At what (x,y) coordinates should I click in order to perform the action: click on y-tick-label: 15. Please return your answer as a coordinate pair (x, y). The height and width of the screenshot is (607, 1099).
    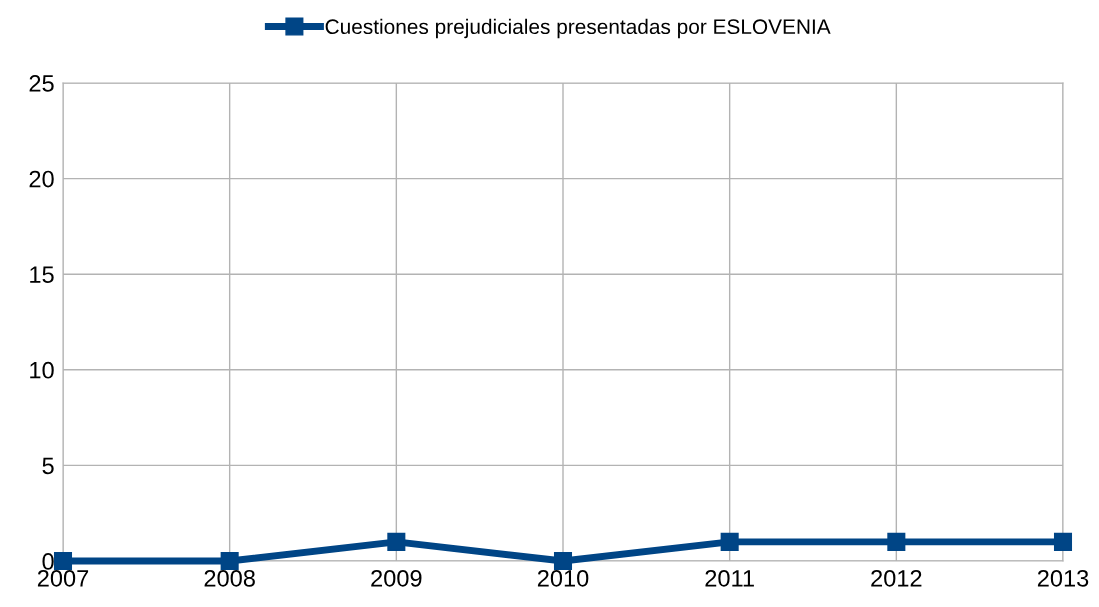
    Looking at the image, I should click on (42, 274).